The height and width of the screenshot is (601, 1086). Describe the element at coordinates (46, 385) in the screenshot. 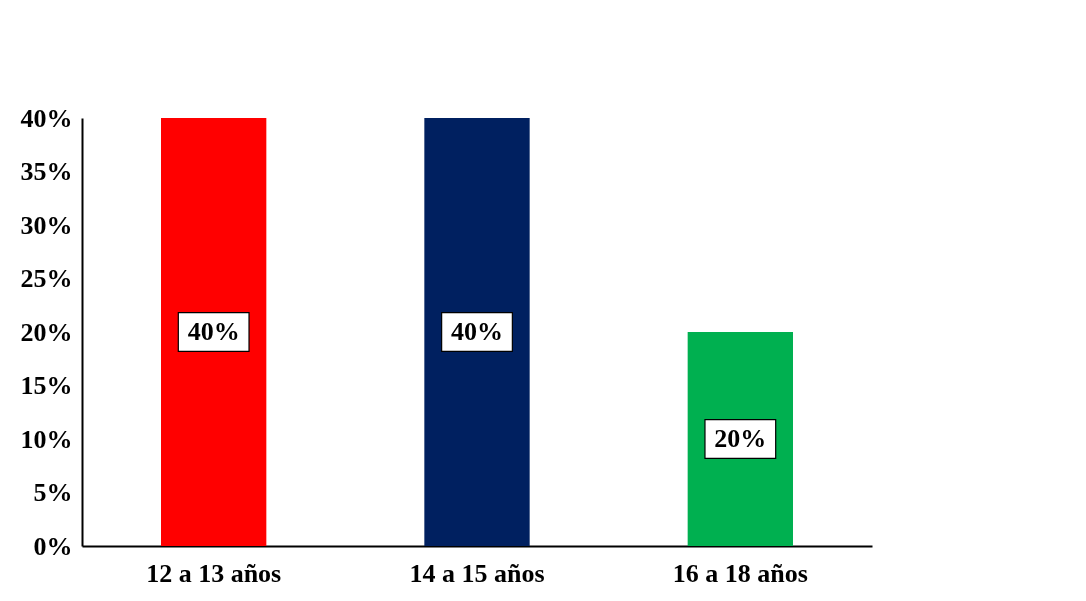

I see `y-tick-label: 15%` at that location.